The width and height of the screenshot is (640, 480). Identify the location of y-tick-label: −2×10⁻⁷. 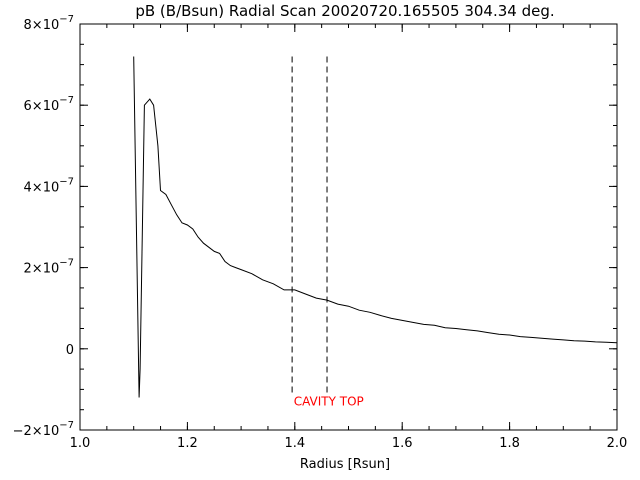
(43, 429).